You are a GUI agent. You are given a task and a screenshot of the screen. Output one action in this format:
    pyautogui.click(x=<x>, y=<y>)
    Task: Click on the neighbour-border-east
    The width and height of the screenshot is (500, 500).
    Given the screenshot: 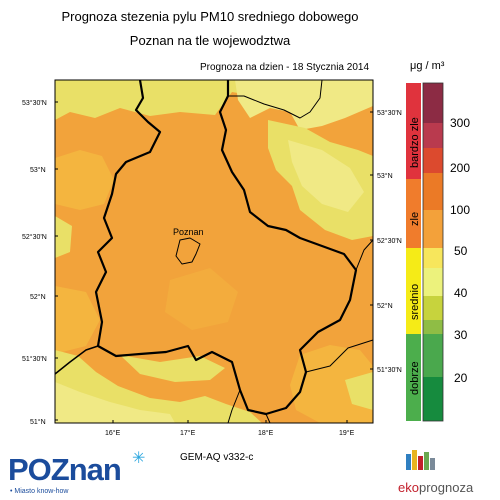 What is the action you would take?
    pyautogui.click(x=364, y=255)
    